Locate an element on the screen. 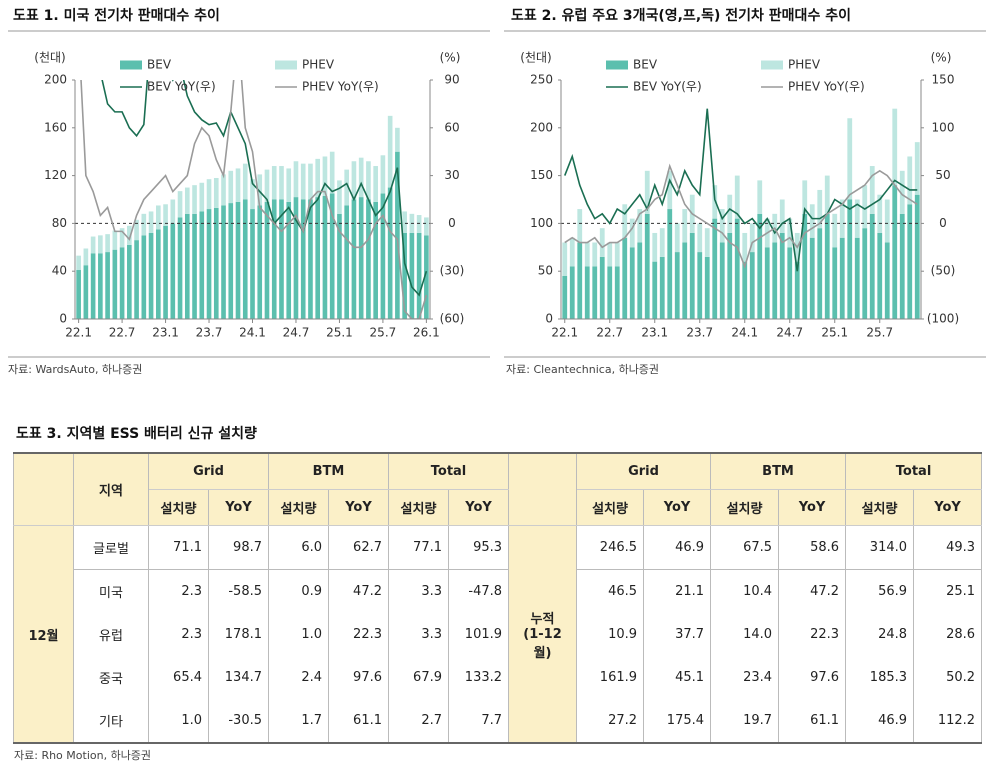 The height and width of the screenshot is (773, 991). x-tick-label: 26.1 is located at coordinates (426, 333).